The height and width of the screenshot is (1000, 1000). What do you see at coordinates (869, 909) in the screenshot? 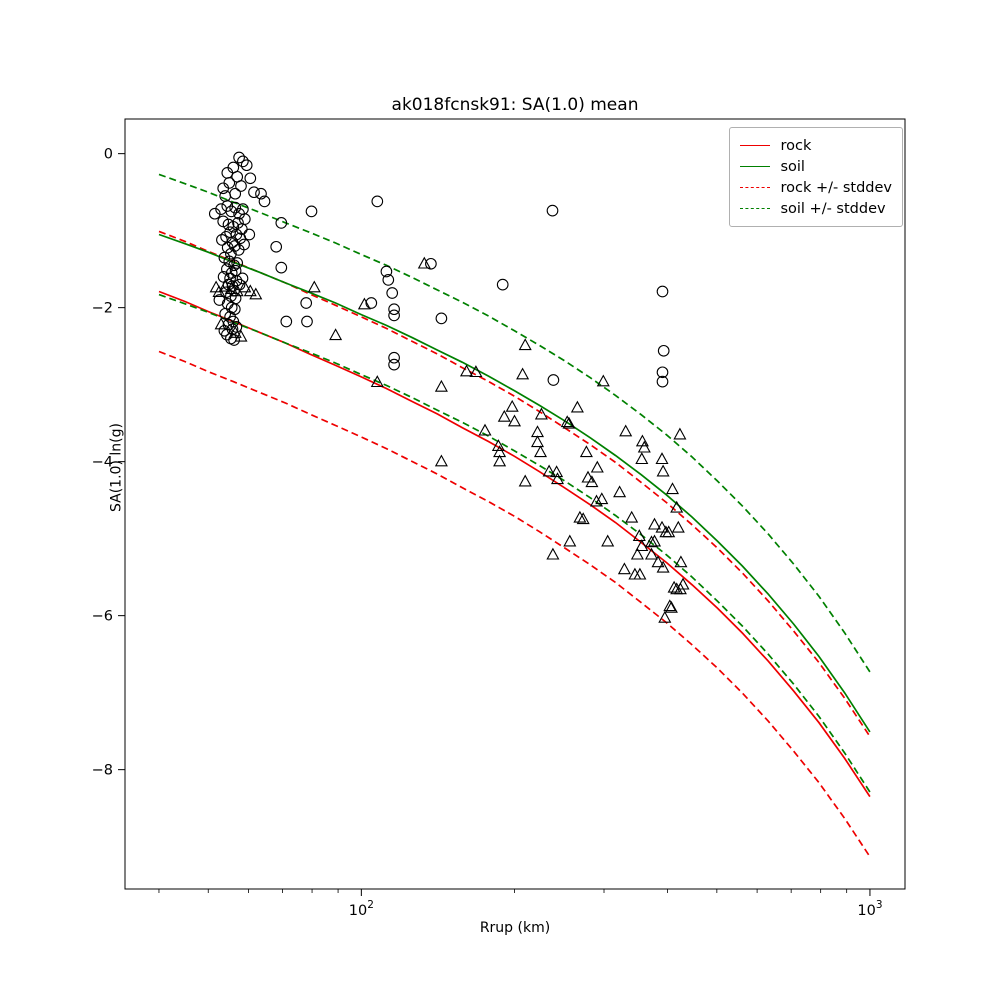
I see `x-tick-label: 10³` at bounding box center [869, 909].